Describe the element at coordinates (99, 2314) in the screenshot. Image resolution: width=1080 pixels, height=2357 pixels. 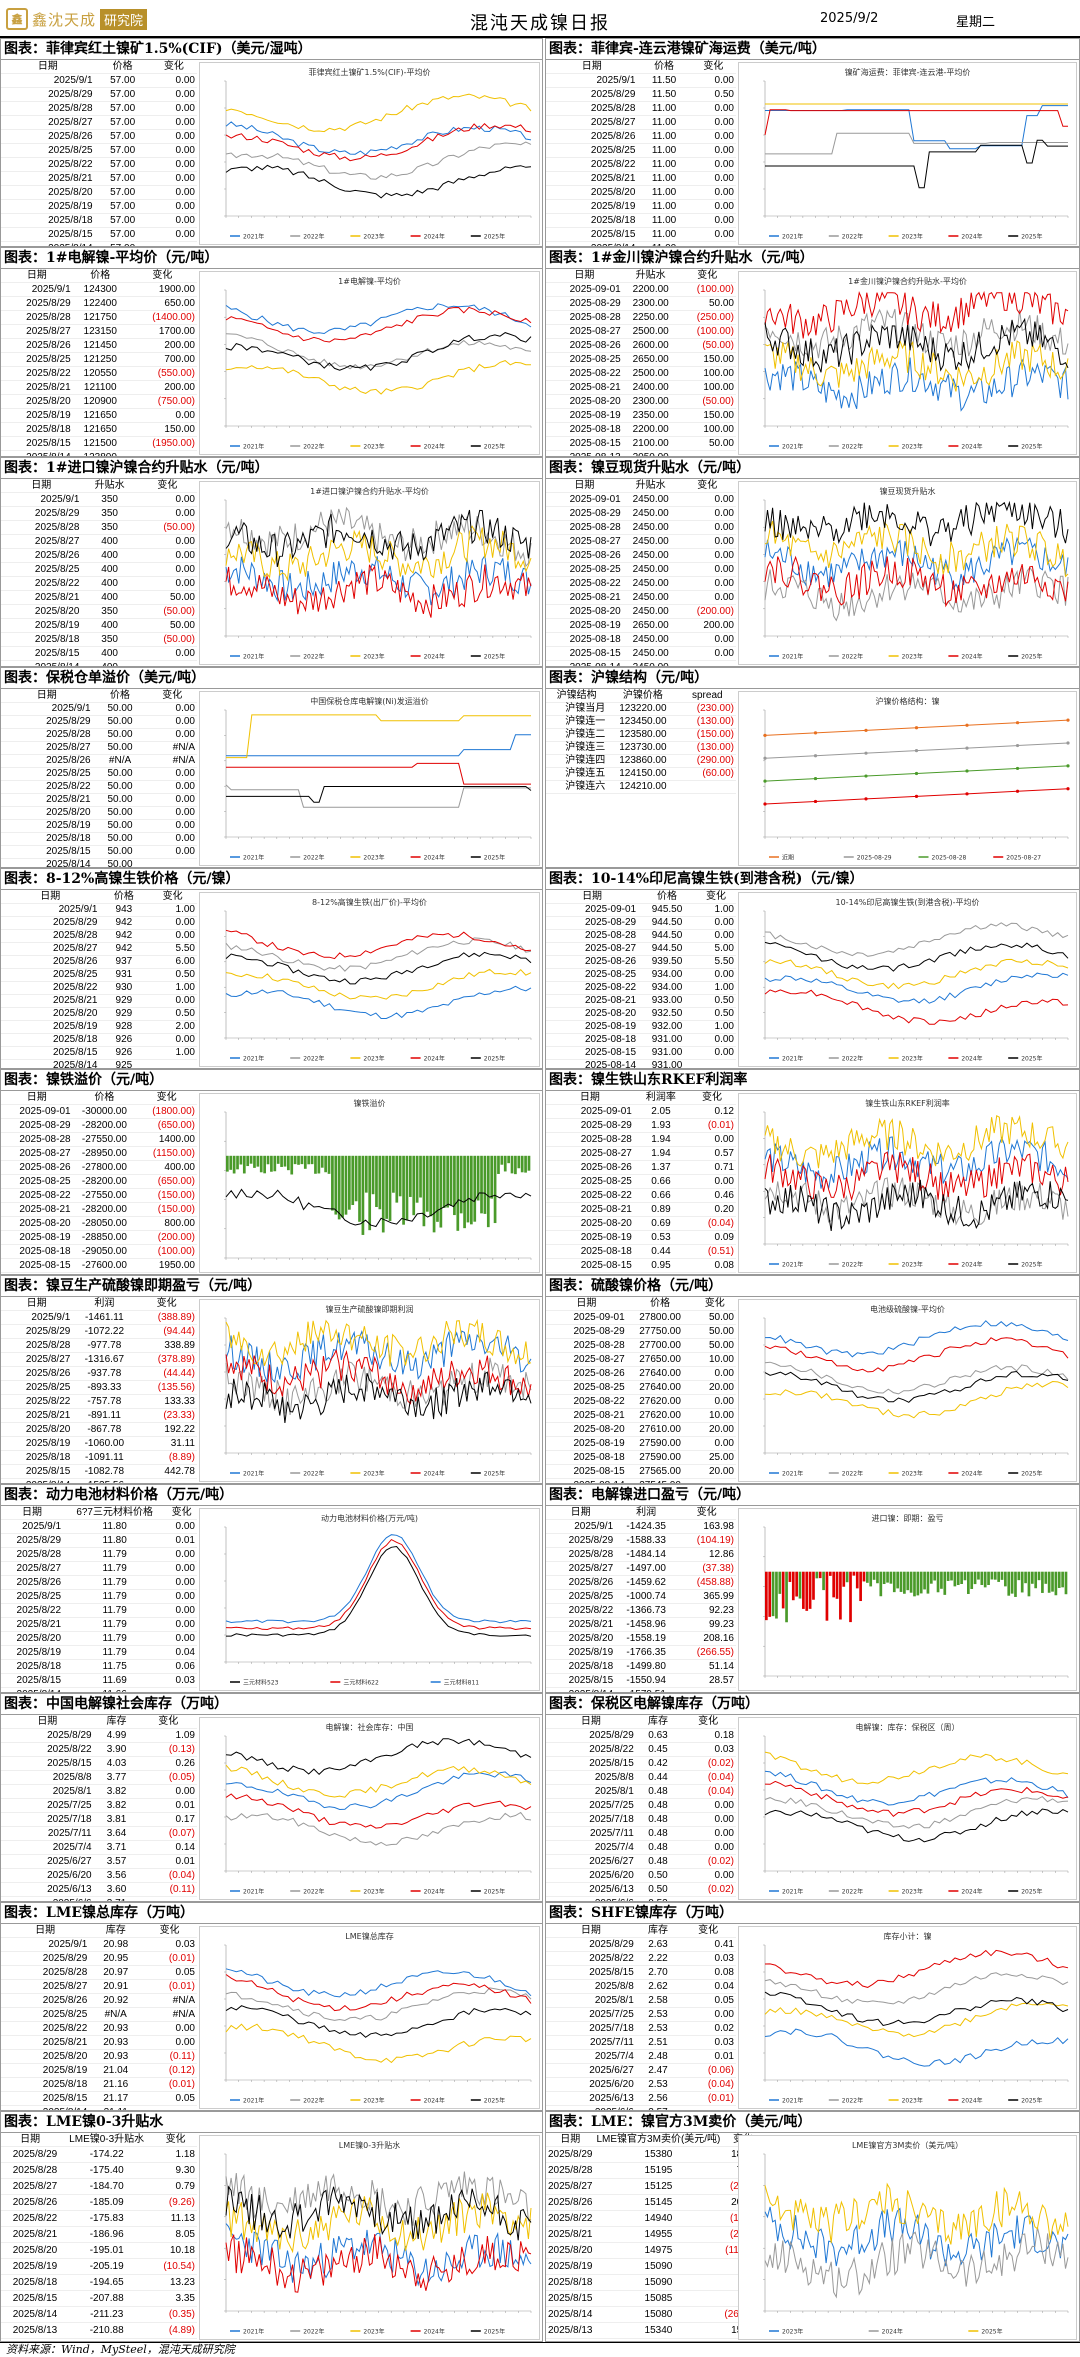
I see `table-row: 2025/8/14 -211.23 (0.35)` at that location.